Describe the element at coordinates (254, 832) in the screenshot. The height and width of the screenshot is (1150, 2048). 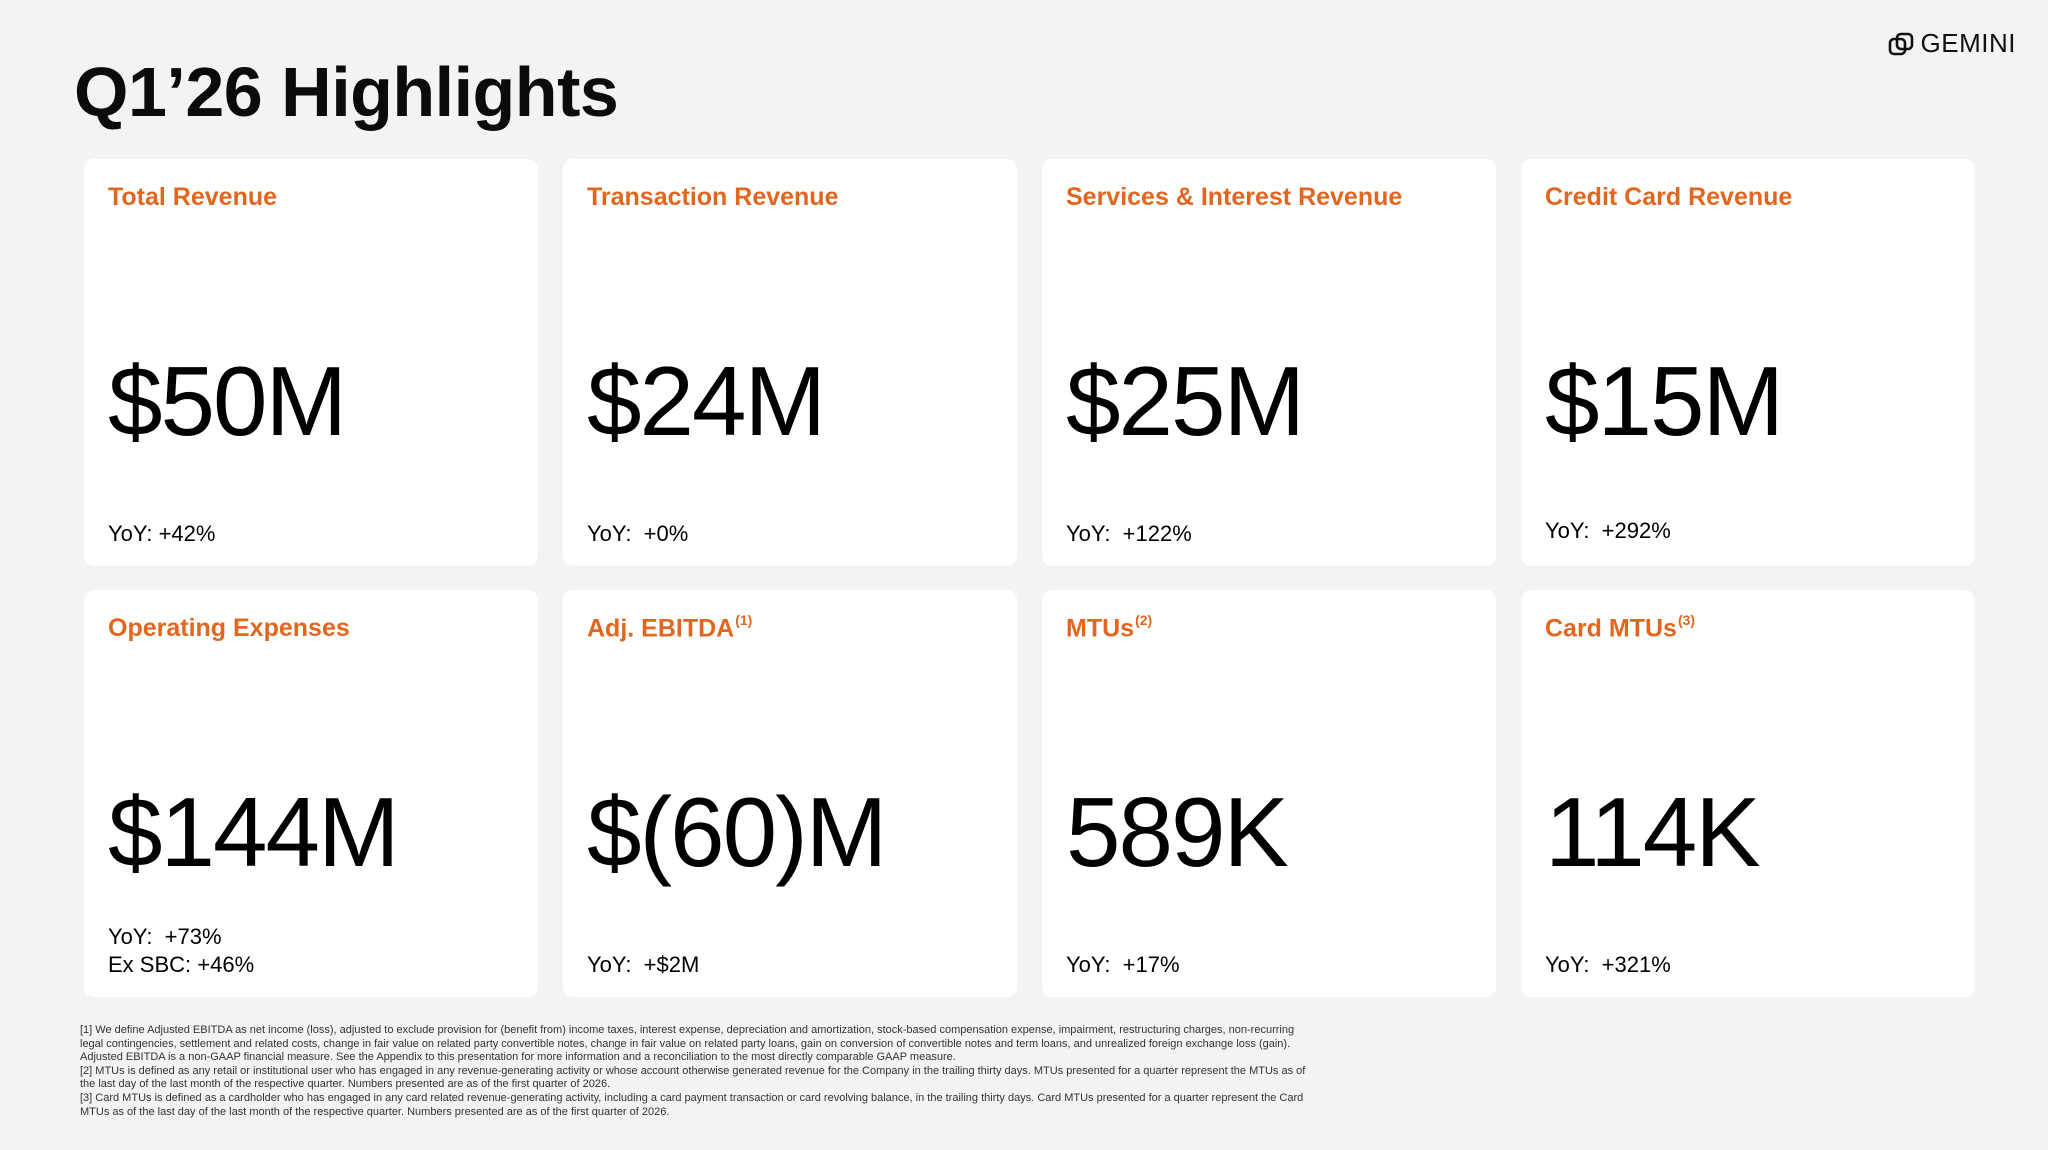
I see `card-value: $144M` at that location.